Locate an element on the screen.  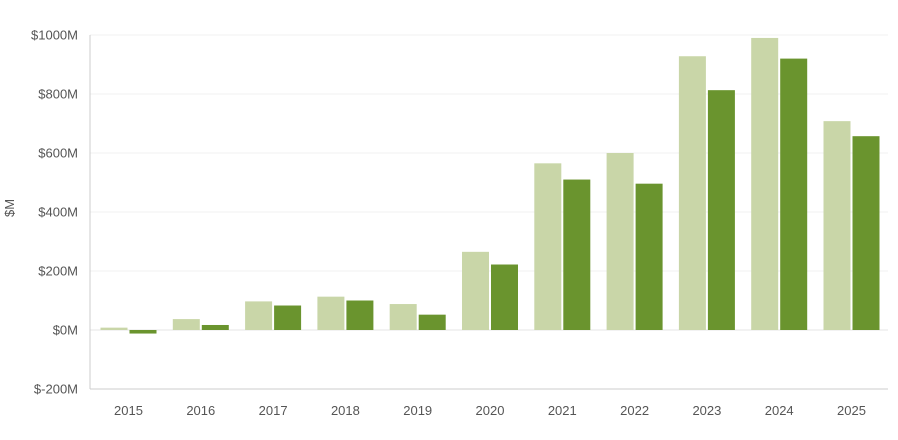
x-tick-label: 2018 is located at coordinates (345, 410).